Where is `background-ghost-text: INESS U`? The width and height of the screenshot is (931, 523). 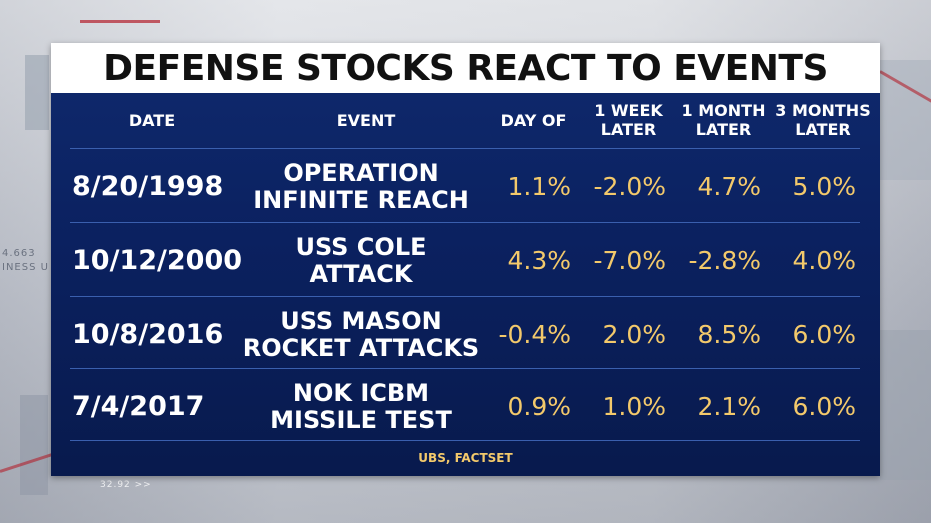
background-ghost-text: INESS U is located at coordinates (25, 267).